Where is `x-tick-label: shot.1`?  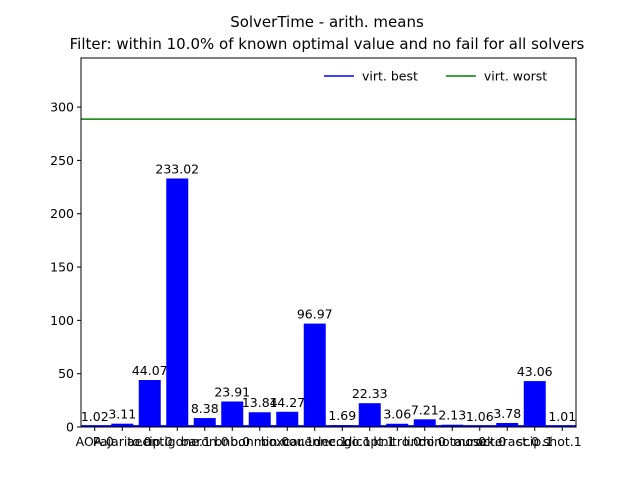
x-tick-label: shot.1 is located at coordinates (562, 441).